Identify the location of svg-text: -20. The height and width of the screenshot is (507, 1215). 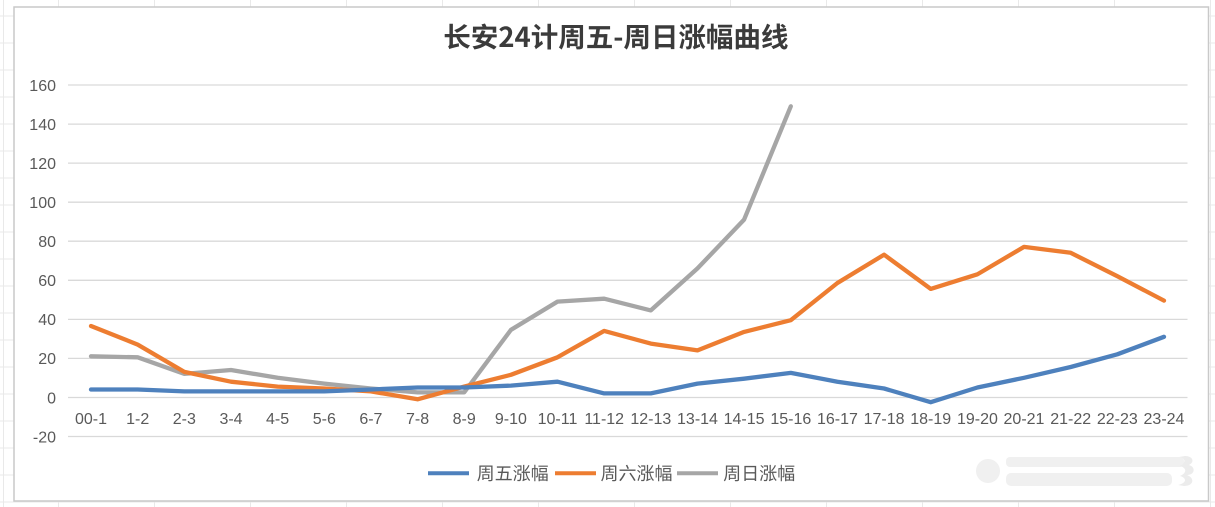
(44, 437).